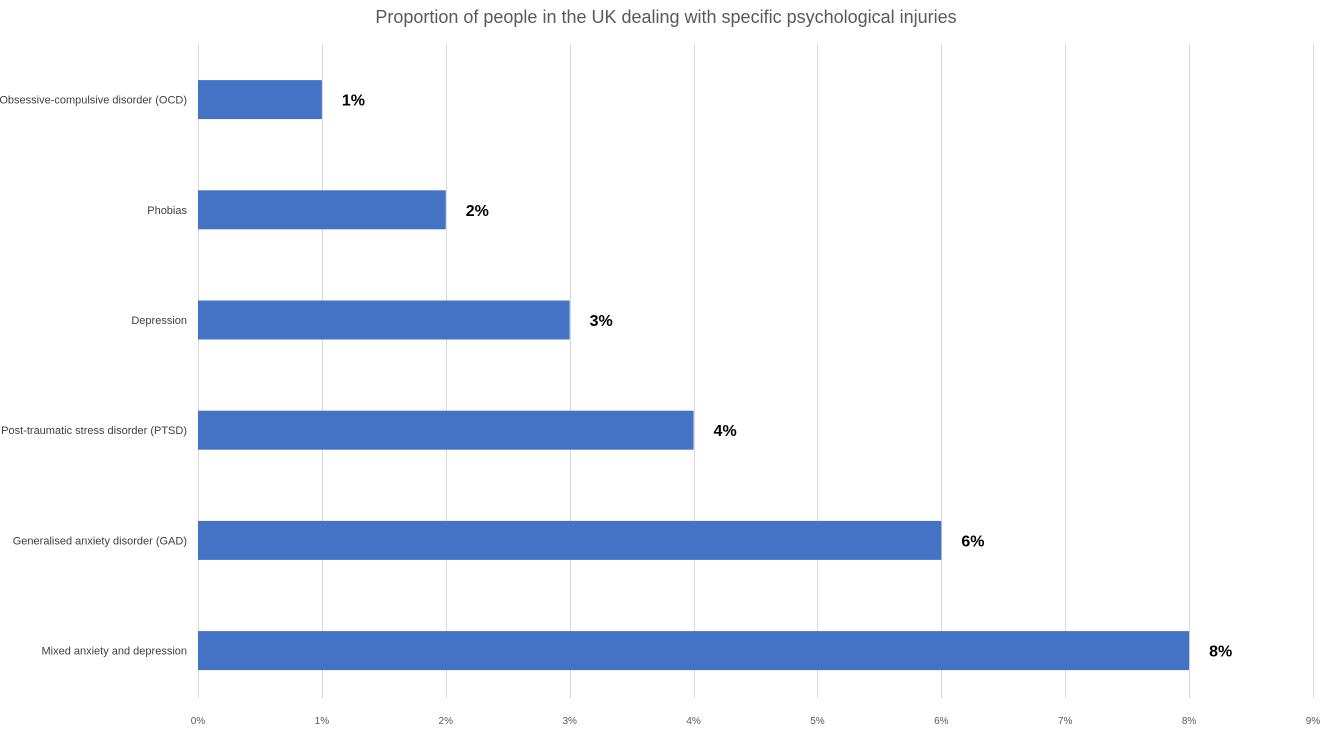 Image resolution: width=1334 pixels, height=736 pixels. What do you see at coordinates (693, 721) in the screenshot?
I see `x-tick-label: 4%` at bounding box center [693, 721].